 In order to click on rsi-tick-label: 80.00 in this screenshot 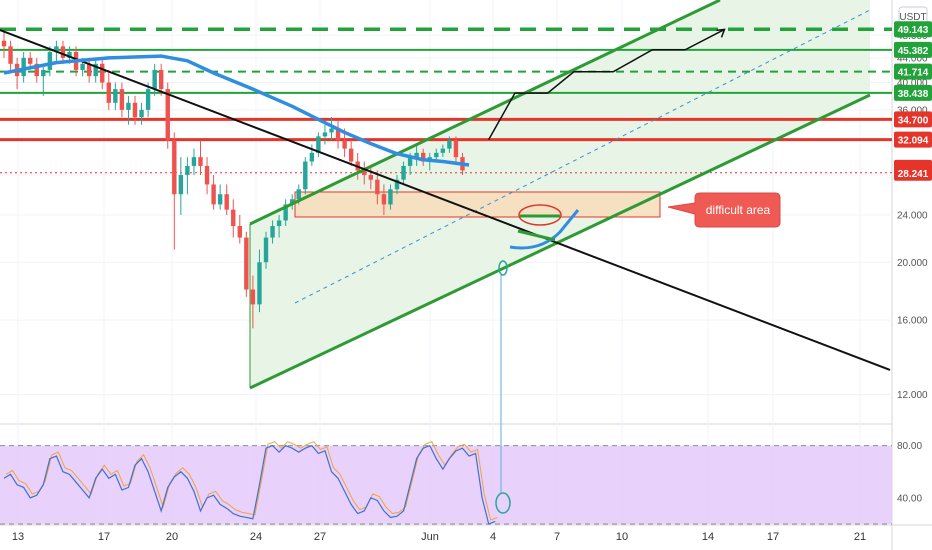, I will do `click(909, 446)`.